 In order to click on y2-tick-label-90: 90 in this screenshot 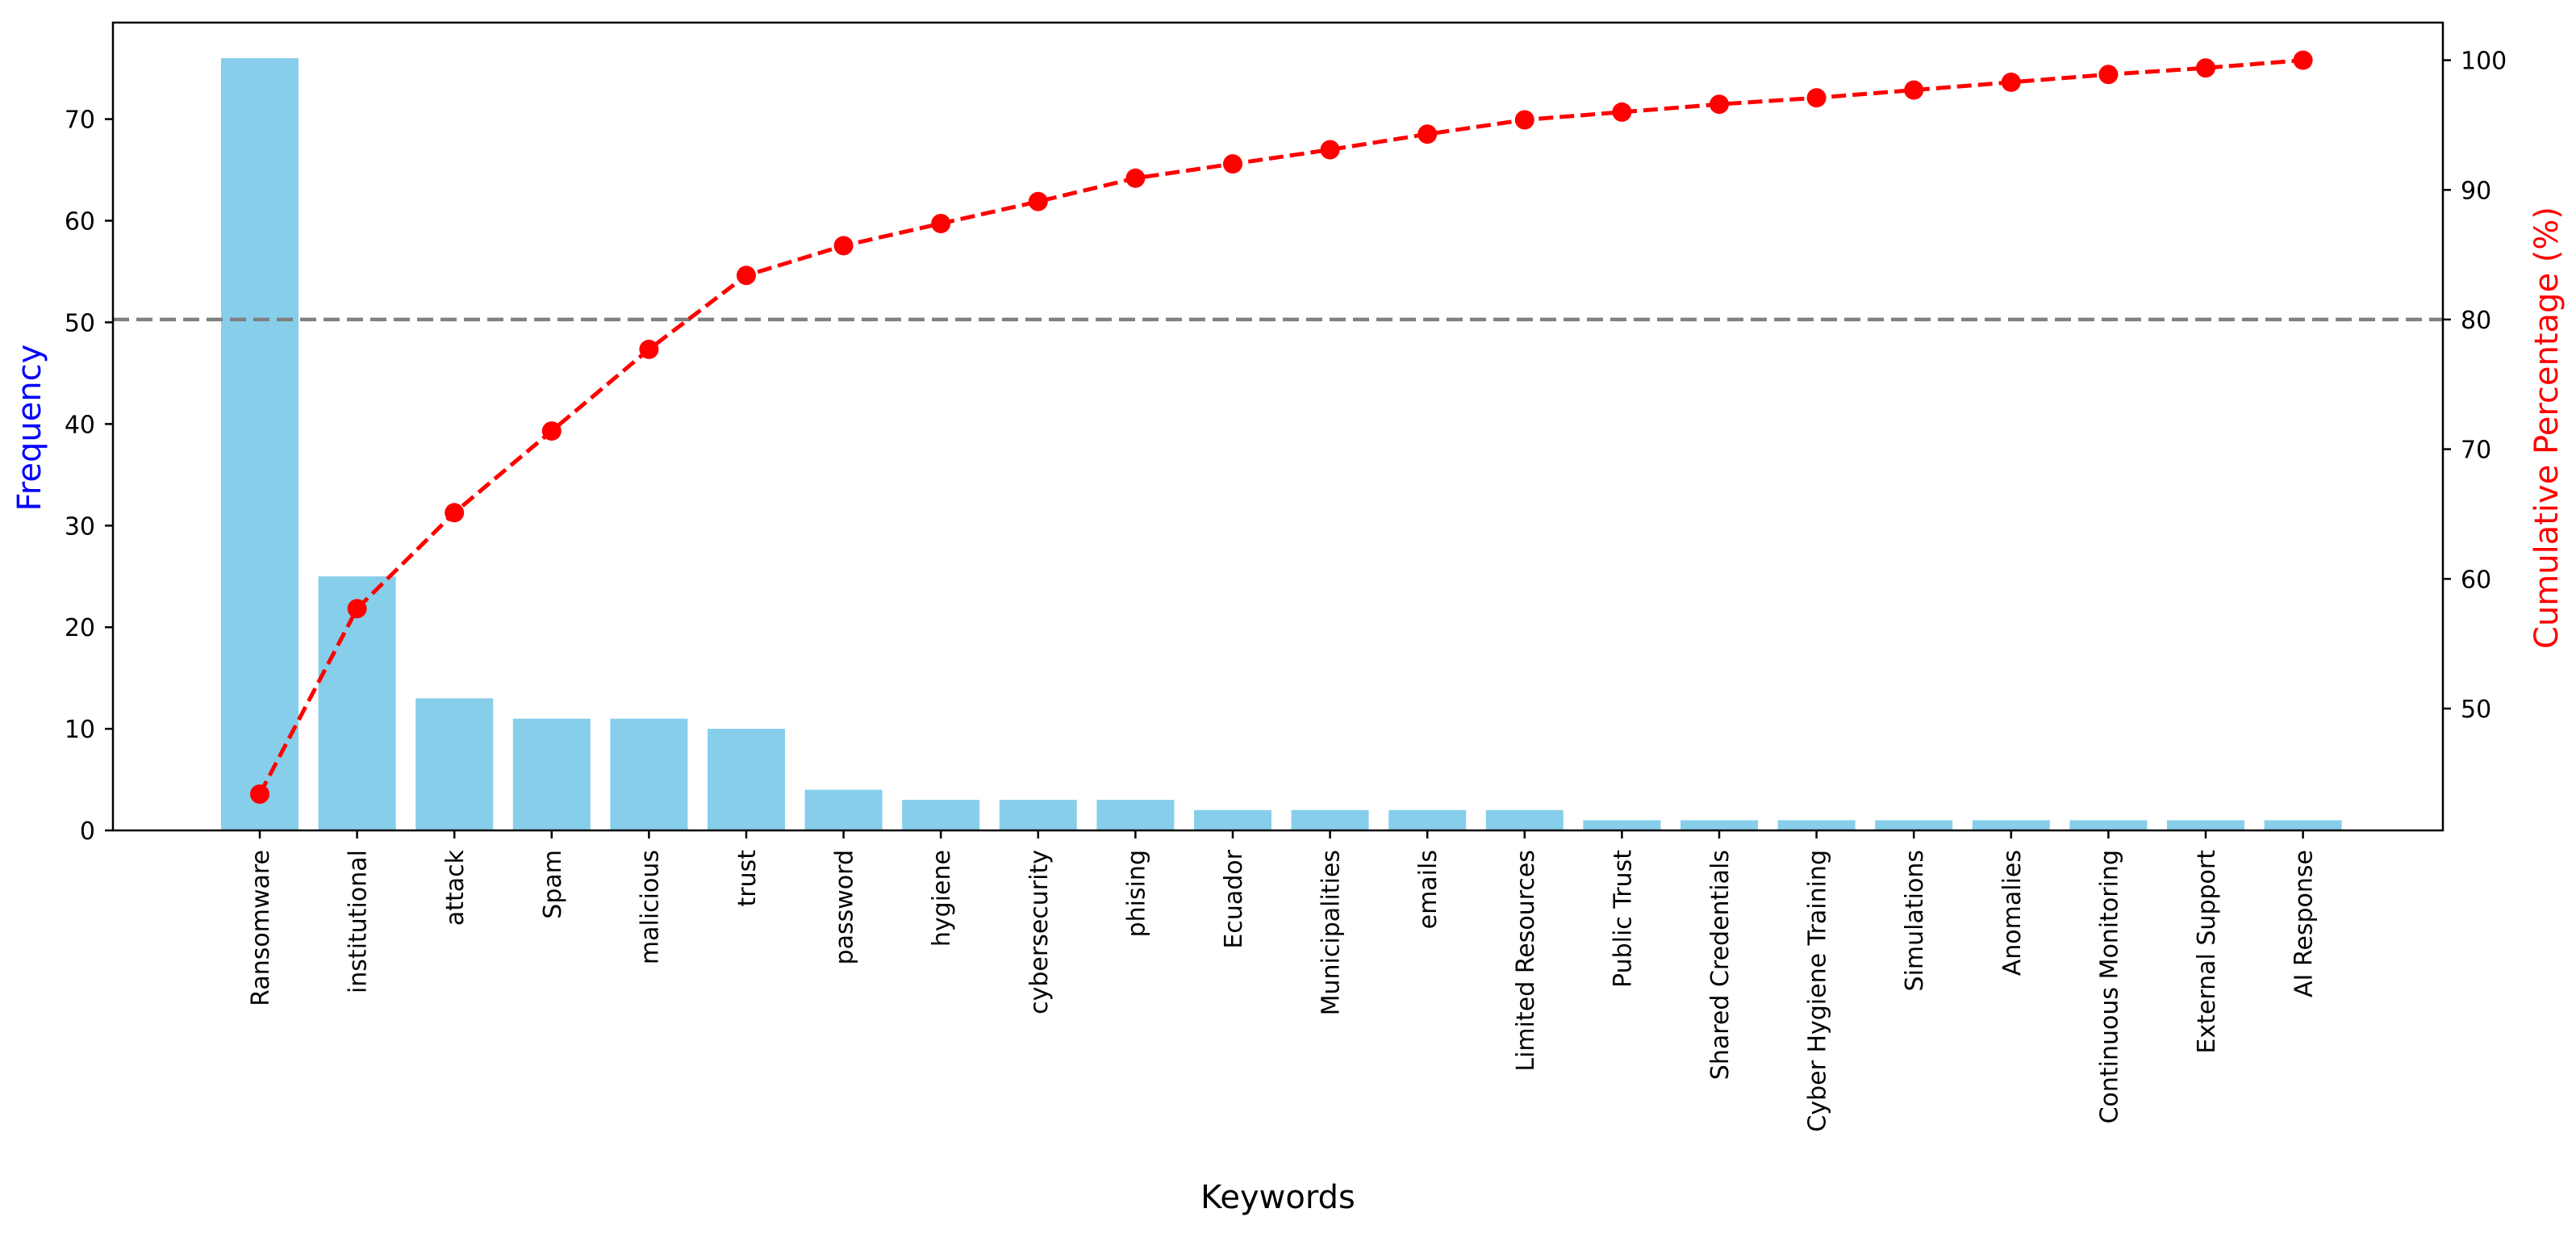, I will do `click(2476, 191)`.